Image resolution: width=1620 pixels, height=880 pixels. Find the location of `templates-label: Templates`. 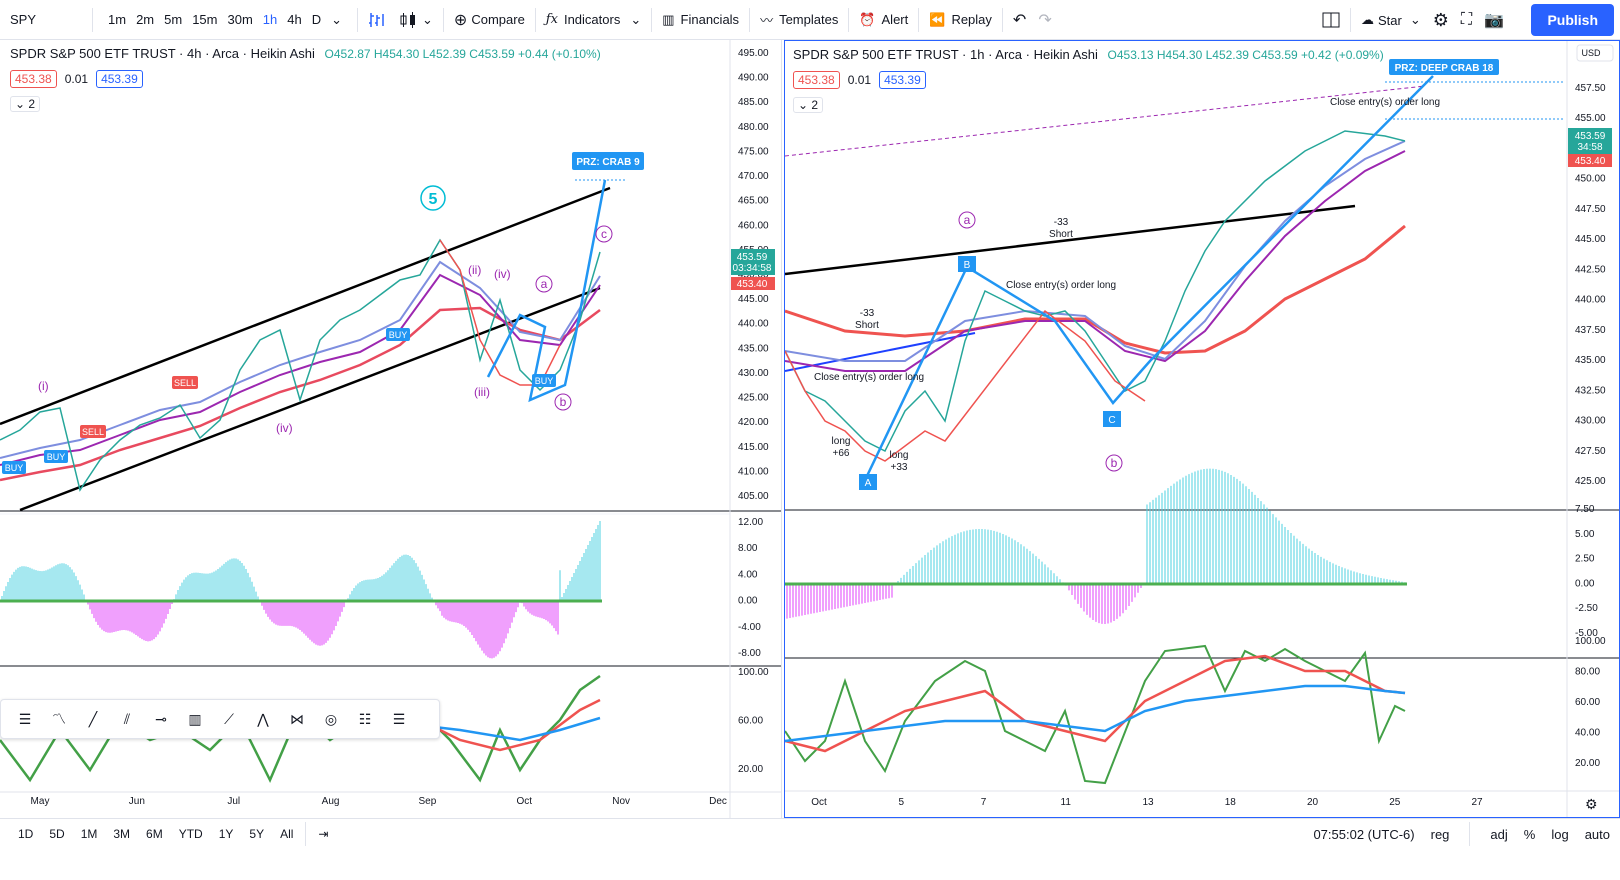

templates-label: Templates is located at coordinates (809, 19).